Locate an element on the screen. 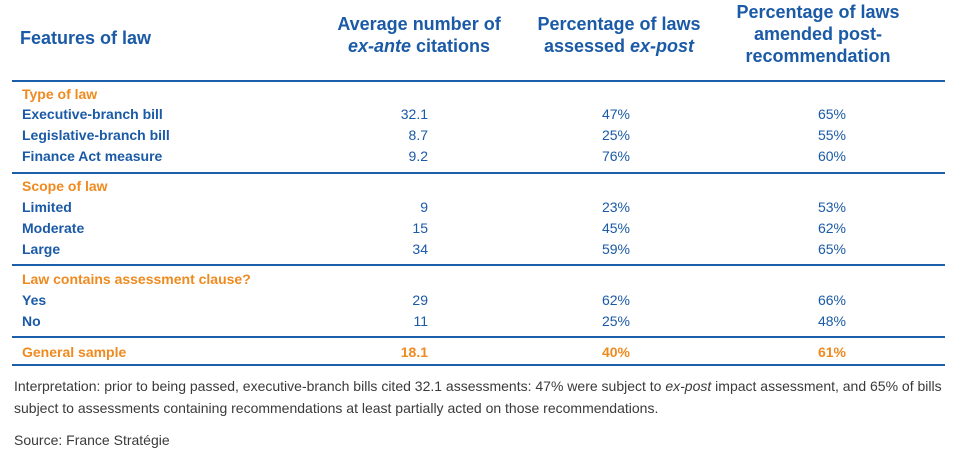 Image resolution: width=954 pixels, height=456 pixels. table-row: Executive-branch bill 32.1 47% 65% is located at coordinates (477, 114).